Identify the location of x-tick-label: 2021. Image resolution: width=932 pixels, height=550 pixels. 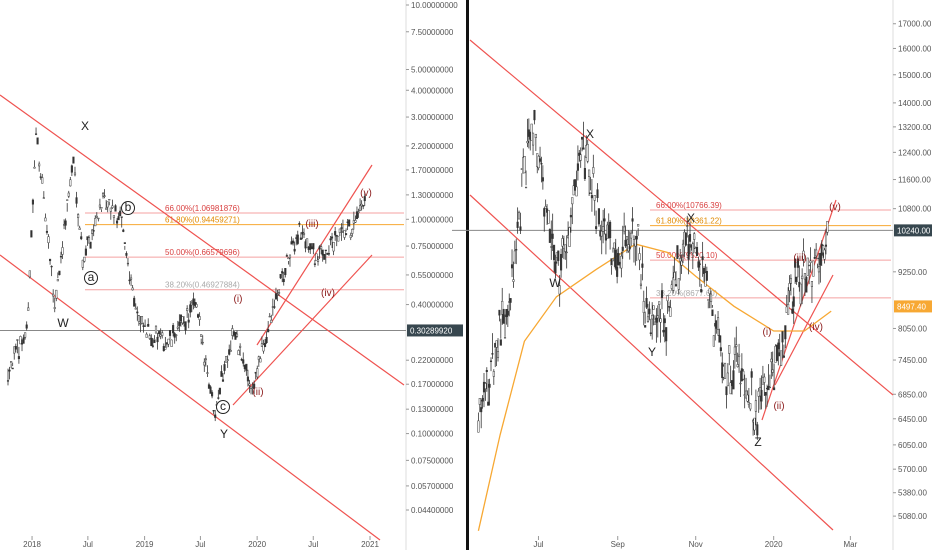
(370, 544).